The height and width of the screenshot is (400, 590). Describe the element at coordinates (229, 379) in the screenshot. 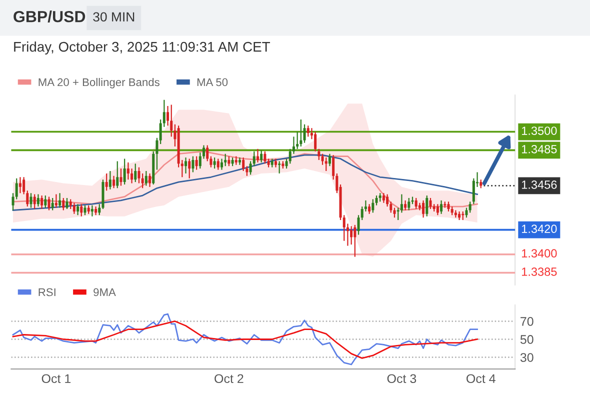

I see `x-tick-label: Oct 2` at that location.